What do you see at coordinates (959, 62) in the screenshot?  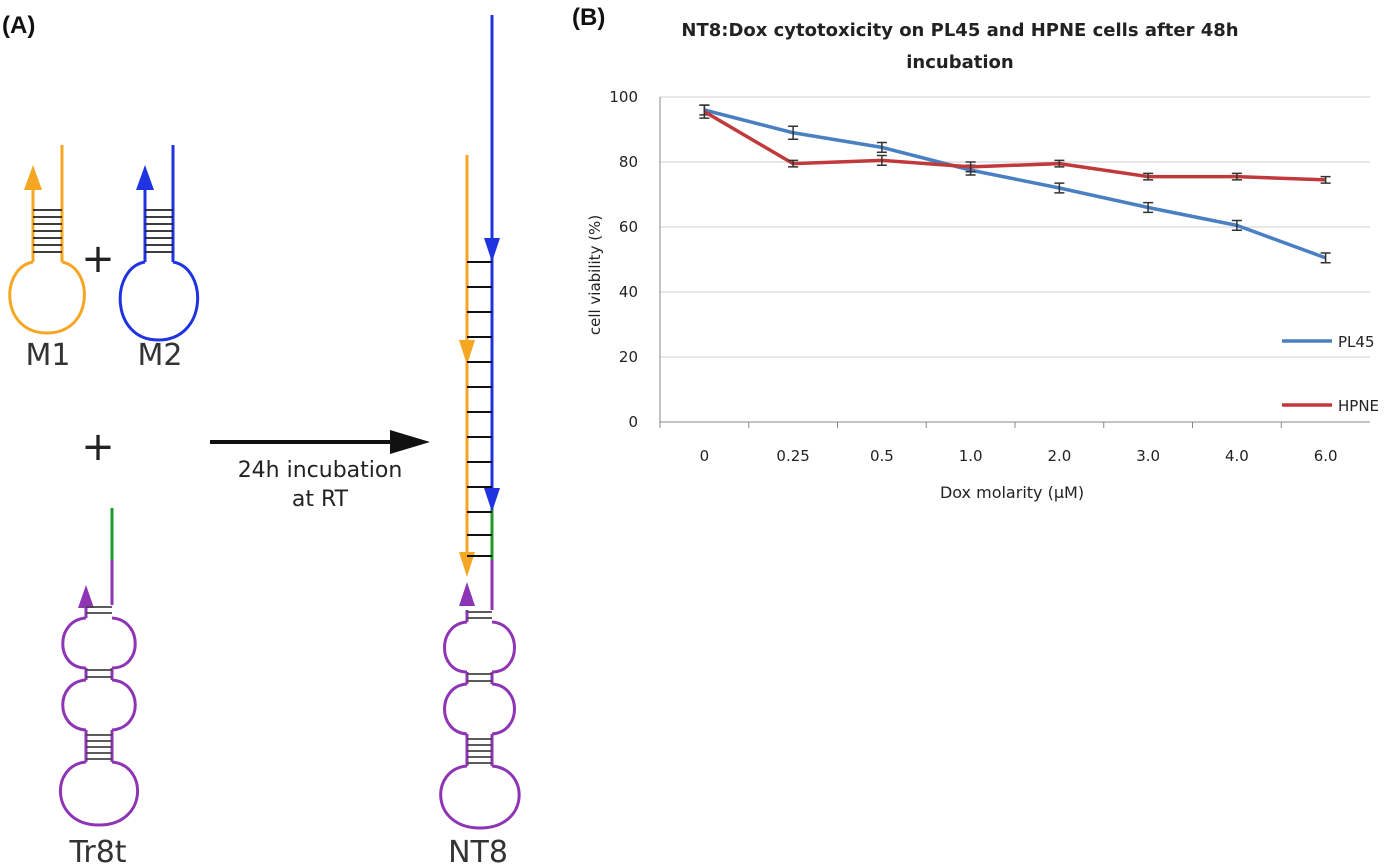 I see `chart-title-line-2: incubation` at bounding box center [959, 62].